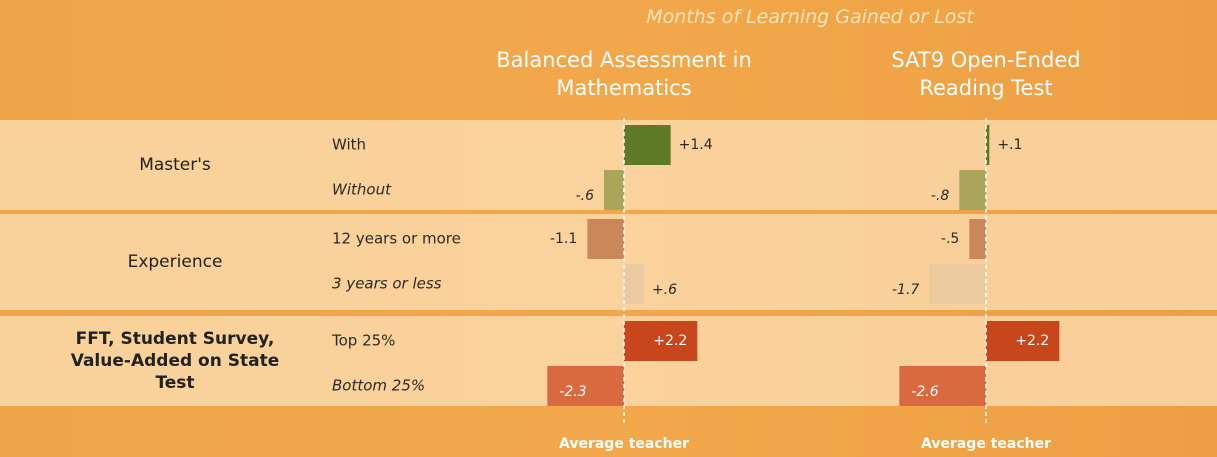 The height and width of the screenshot is (457, 1217). What do you see at coordinates (810, 17) in the screenshot?
I see `supertitle: Months of Learning Gained or Lost` at bounding box center [810, 17].